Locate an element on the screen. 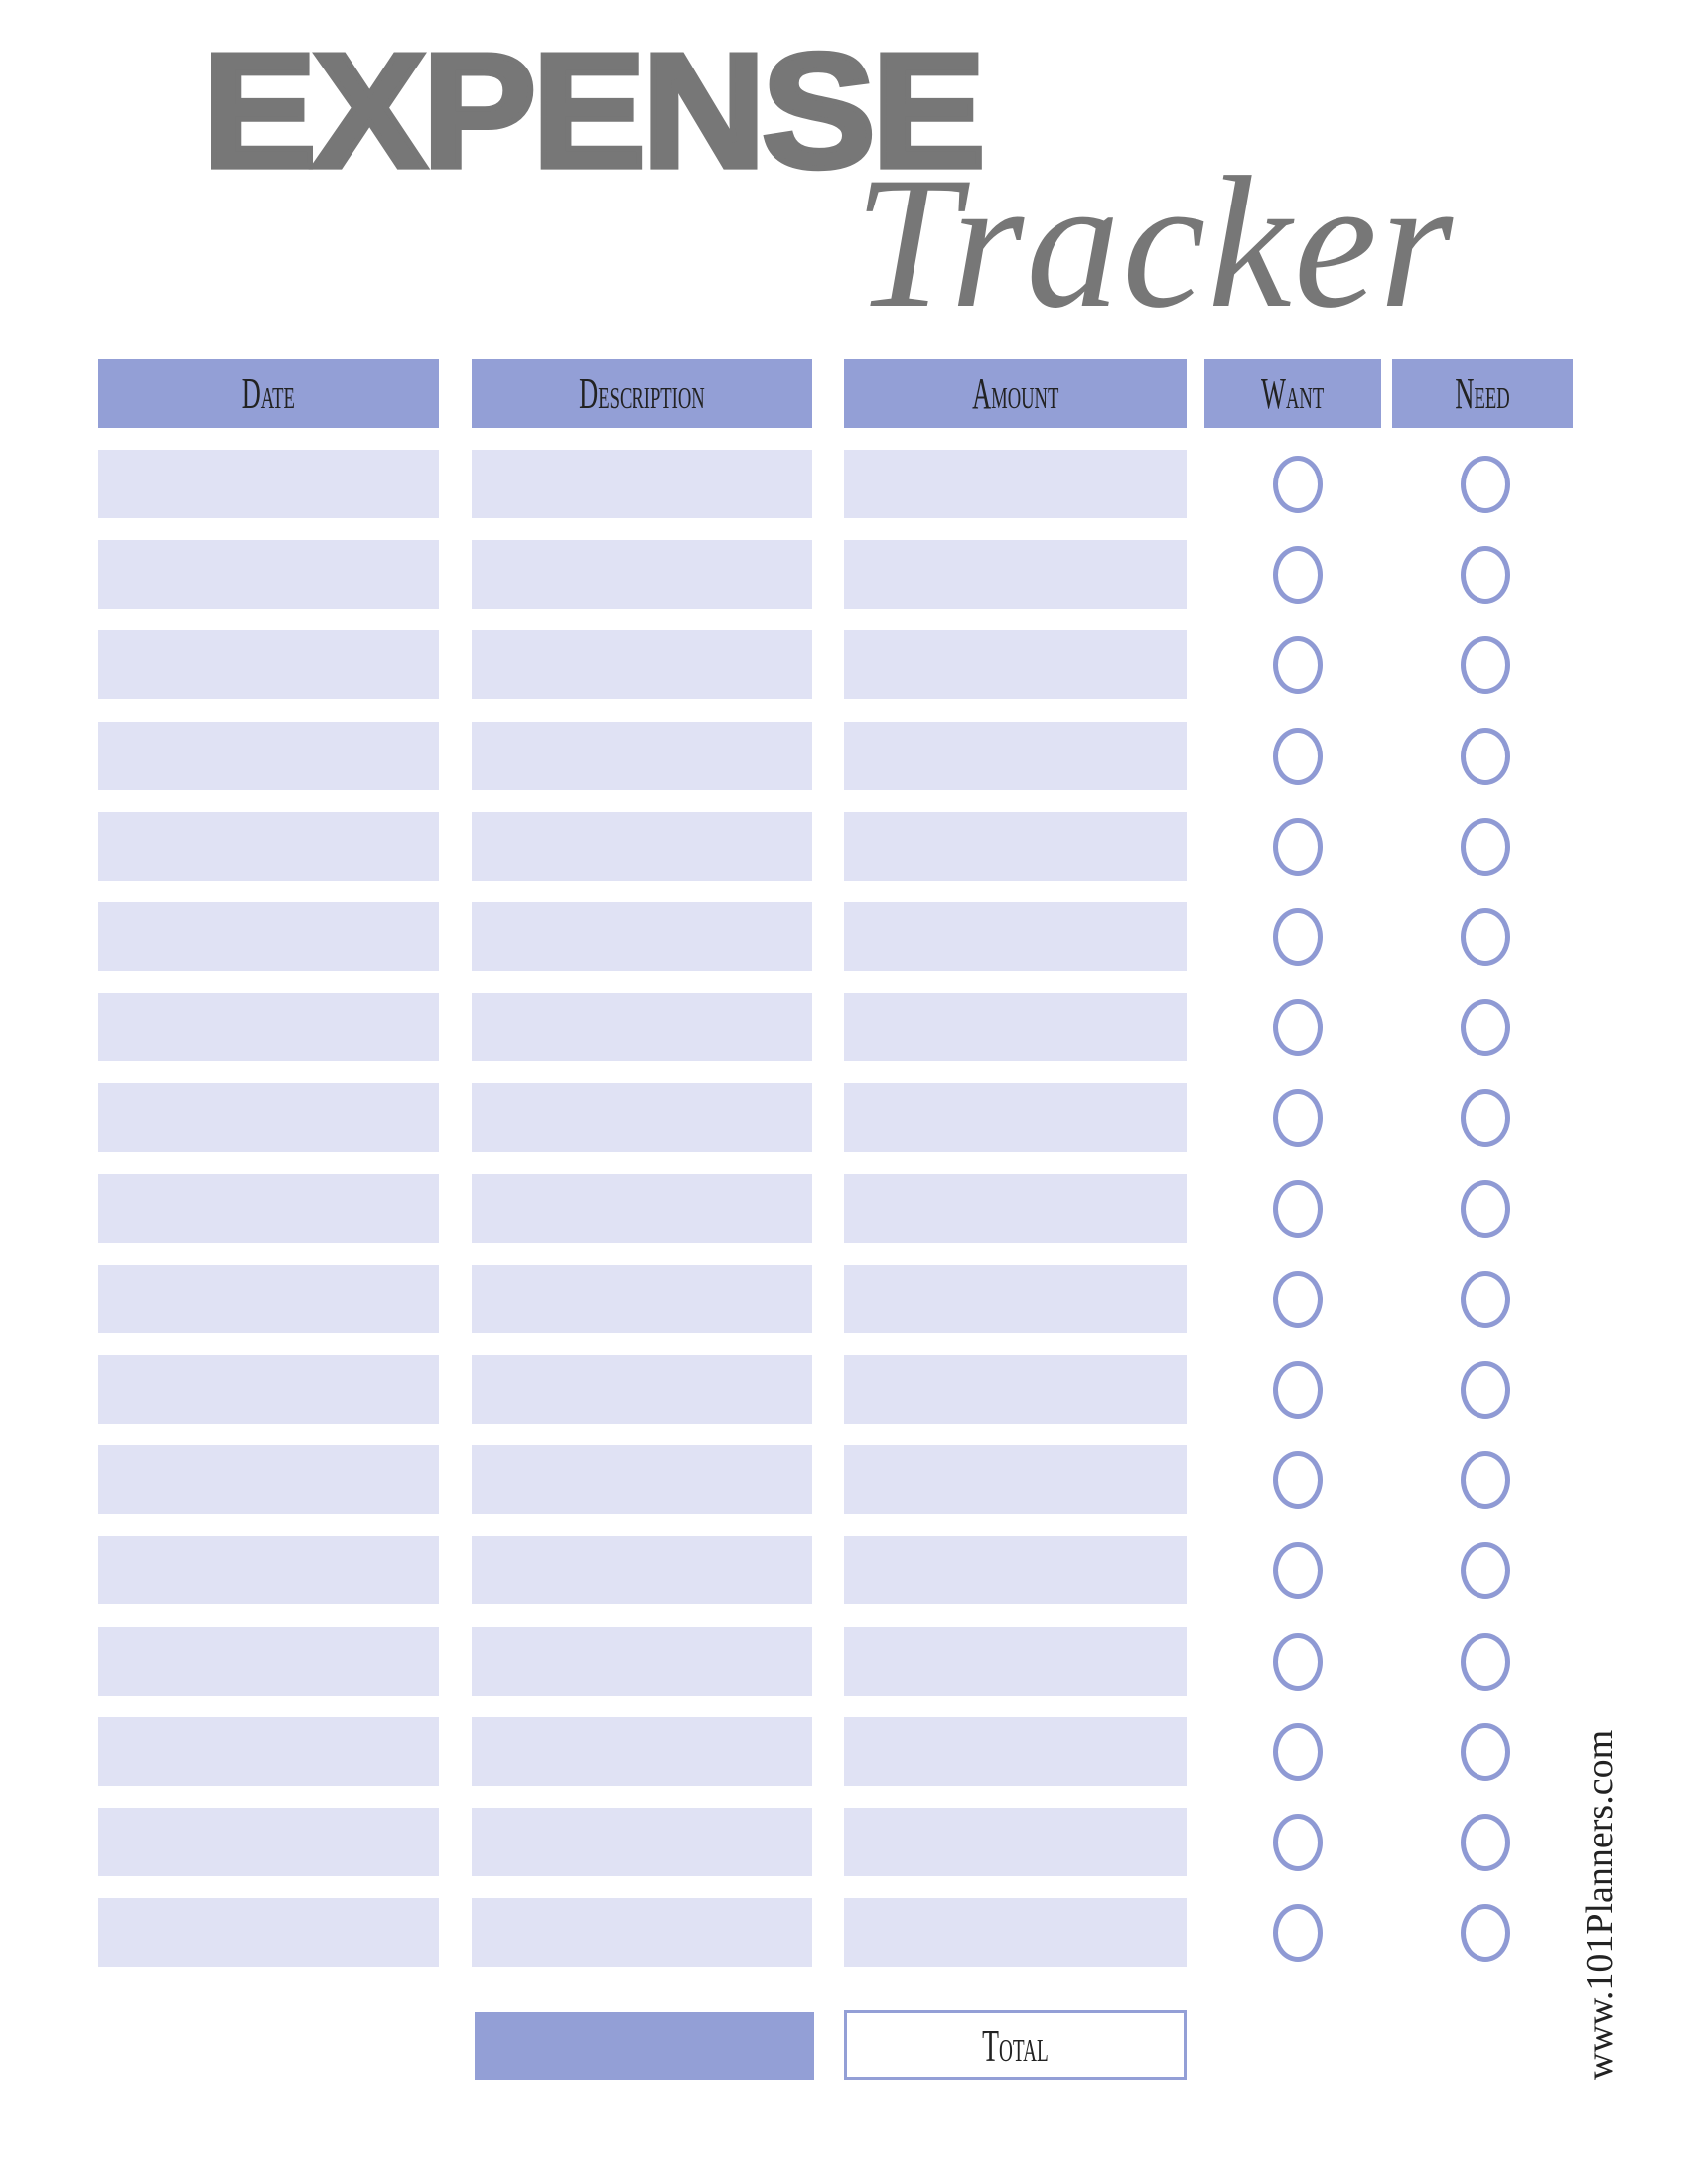 This screenshot has width=1688, height=2184. title-tracker: Tracker is located at coordinates (1155, 243).